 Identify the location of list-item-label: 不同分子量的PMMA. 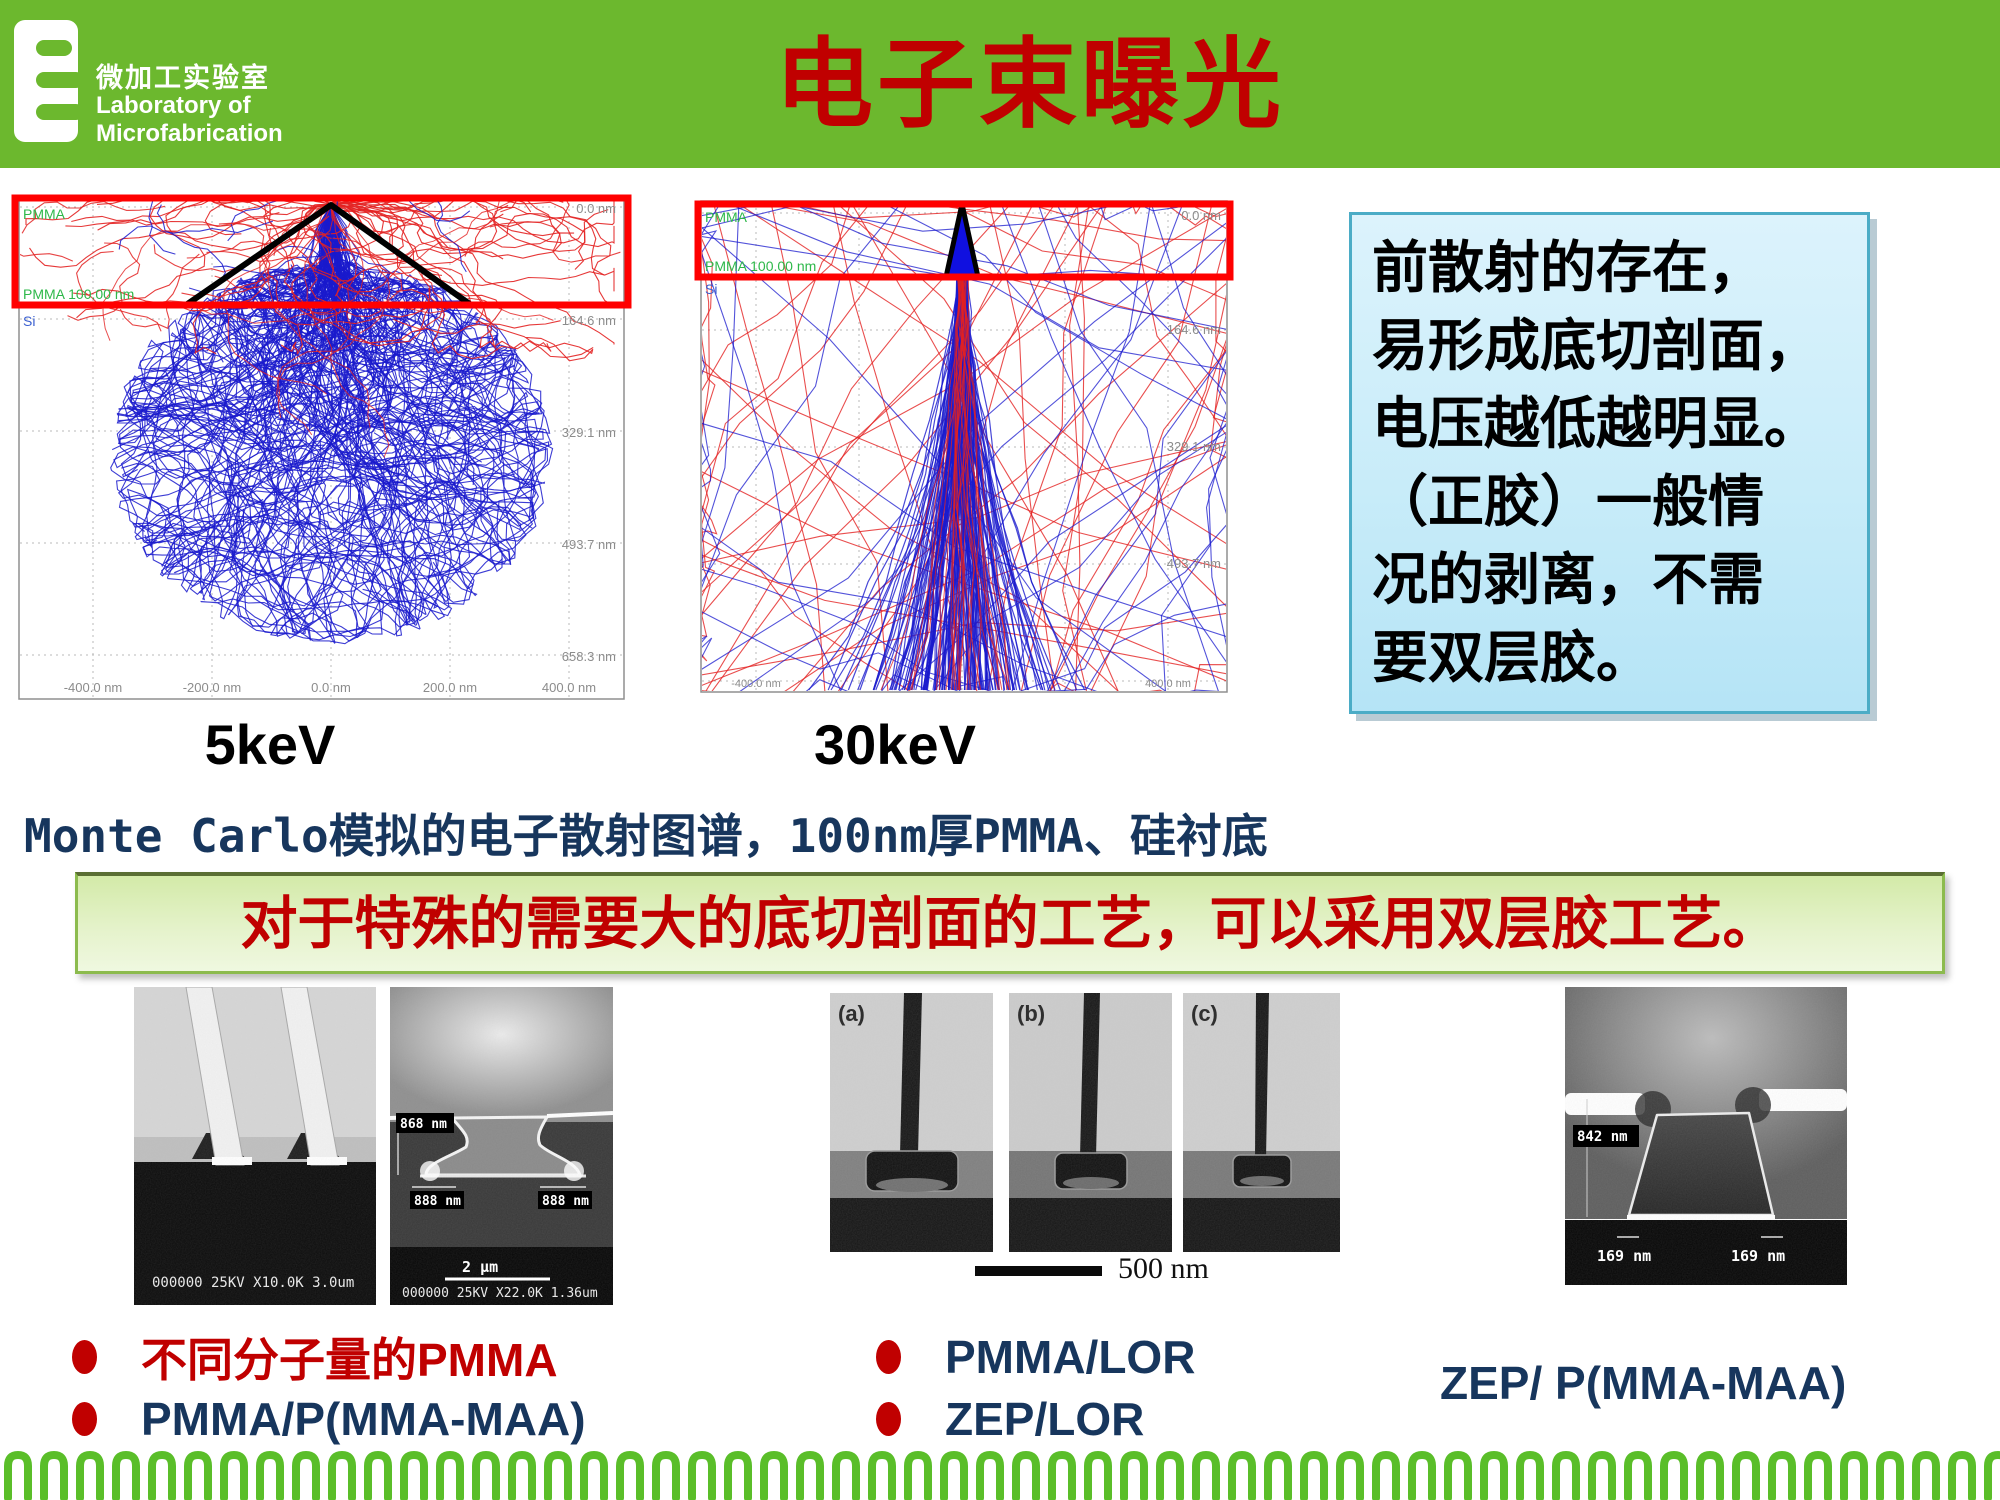
(349, 1360).